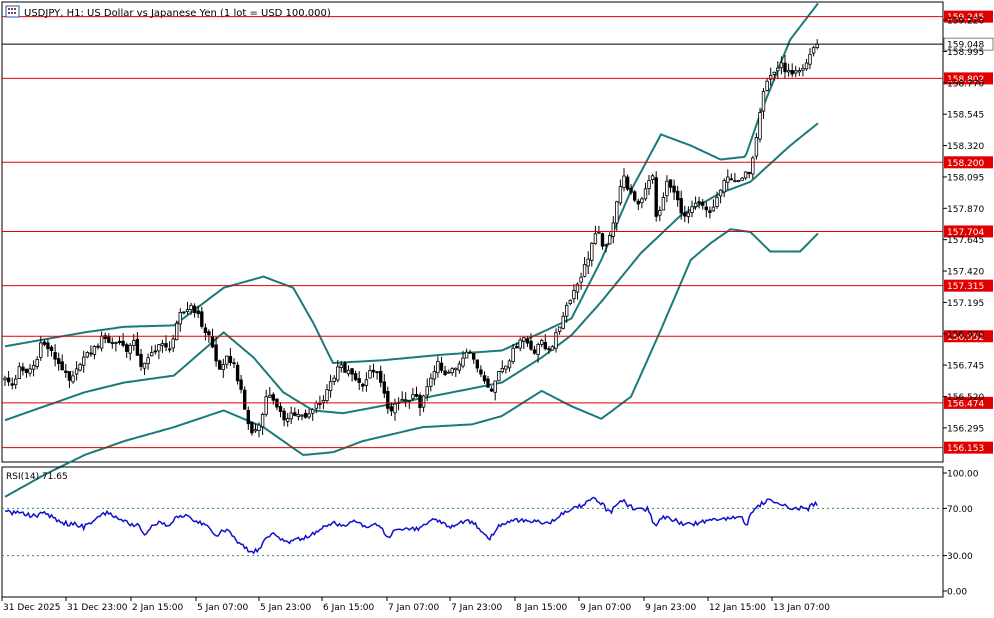 The height and width of the screenshot is (618, 994). Describe the element at coordinates (965, 178) in the screenshot. I see `price-tick-label: 158.095` at that location.